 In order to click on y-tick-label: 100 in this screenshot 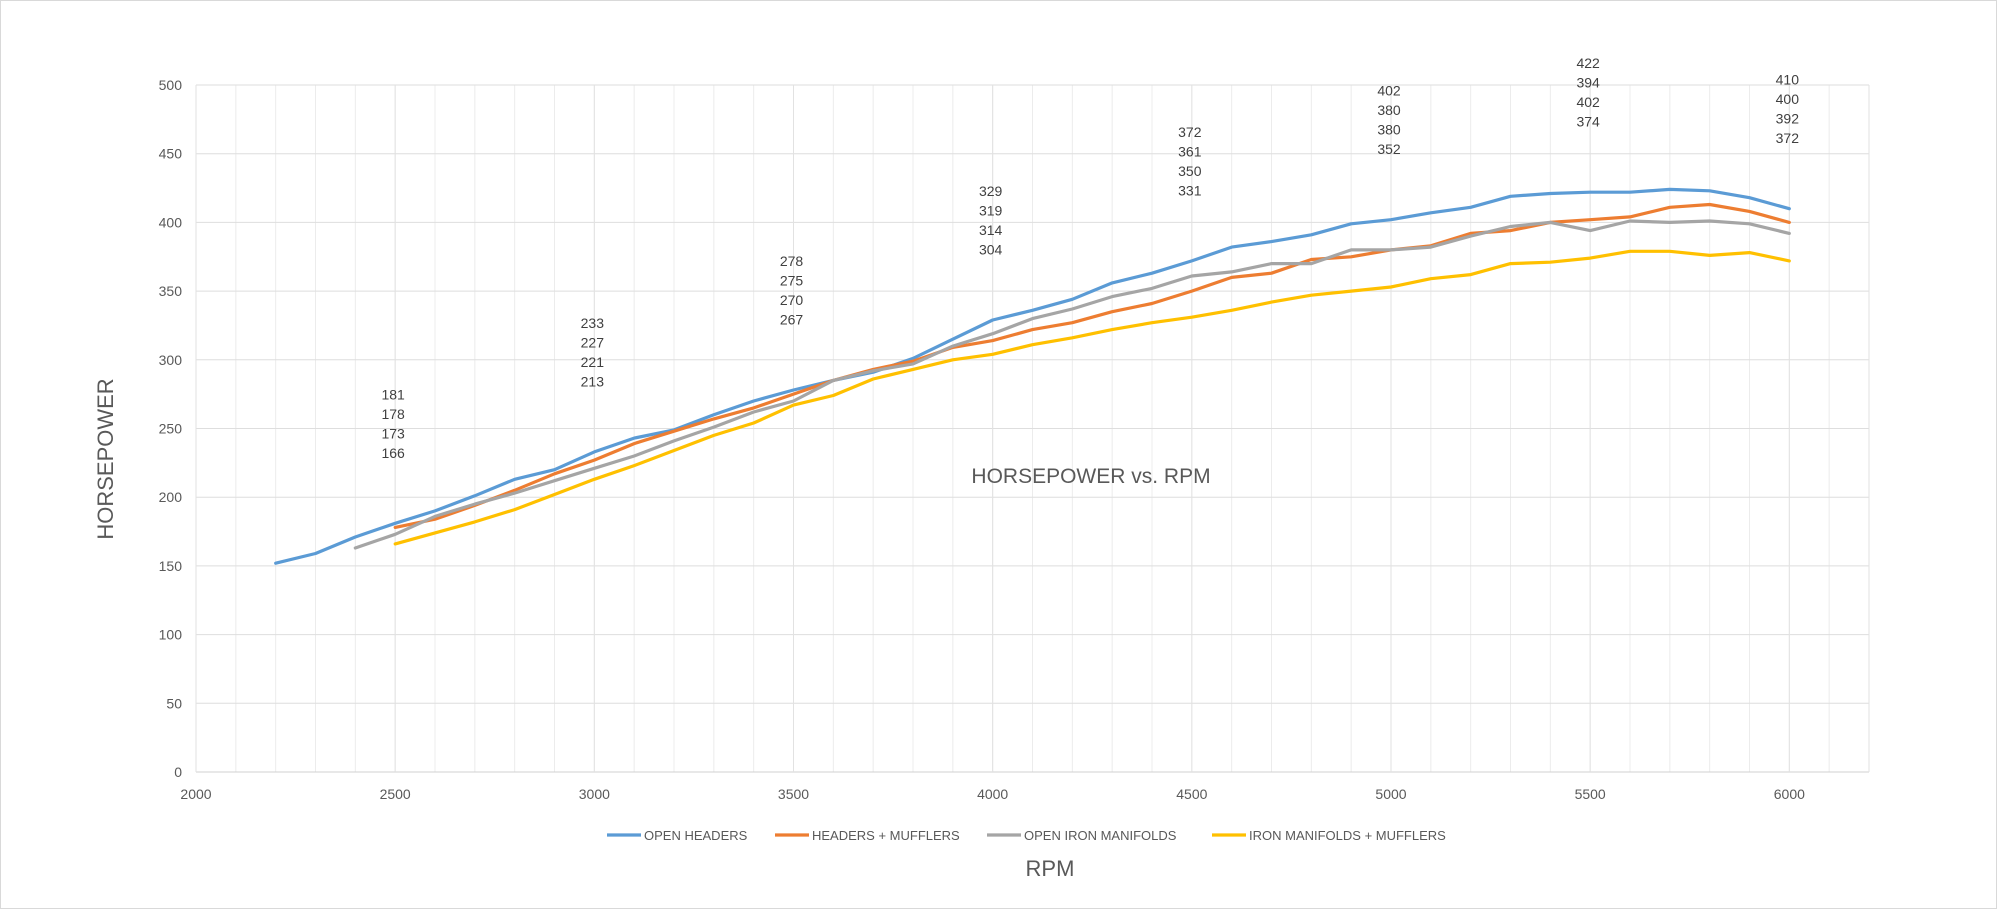, I will do `click(171, 635)`.